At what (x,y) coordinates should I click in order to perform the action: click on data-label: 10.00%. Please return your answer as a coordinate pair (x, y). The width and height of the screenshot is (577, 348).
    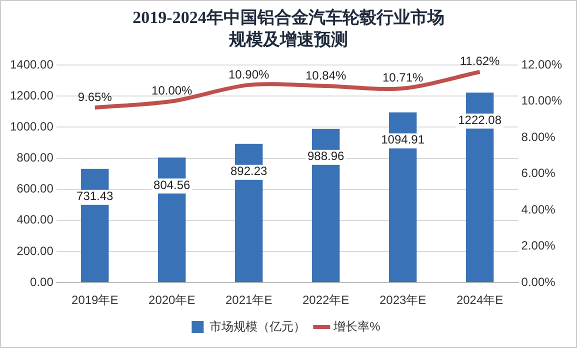
    Looking at the image, I should click on (172, 91).